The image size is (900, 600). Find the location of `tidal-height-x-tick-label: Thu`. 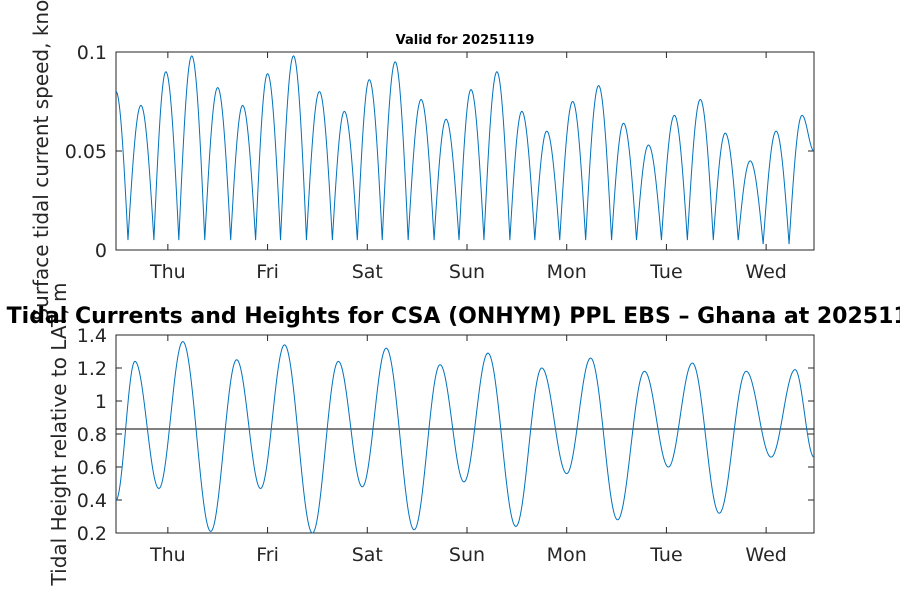

tidal-height-x-tick-label: Thu is located at coordinates (167, 555).